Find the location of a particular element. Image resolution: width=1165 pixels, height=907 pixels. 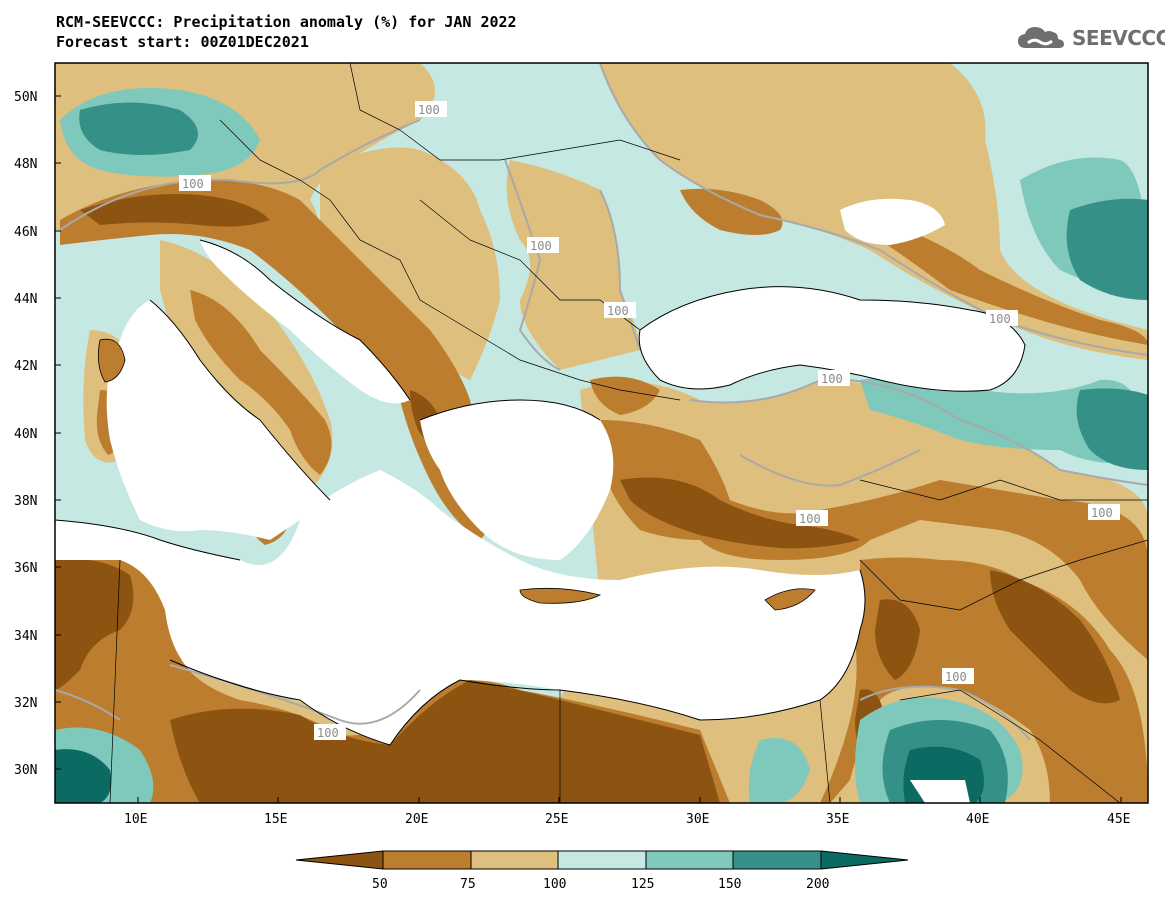

colorbar-label: 75 is located at coordinates (468, 884).